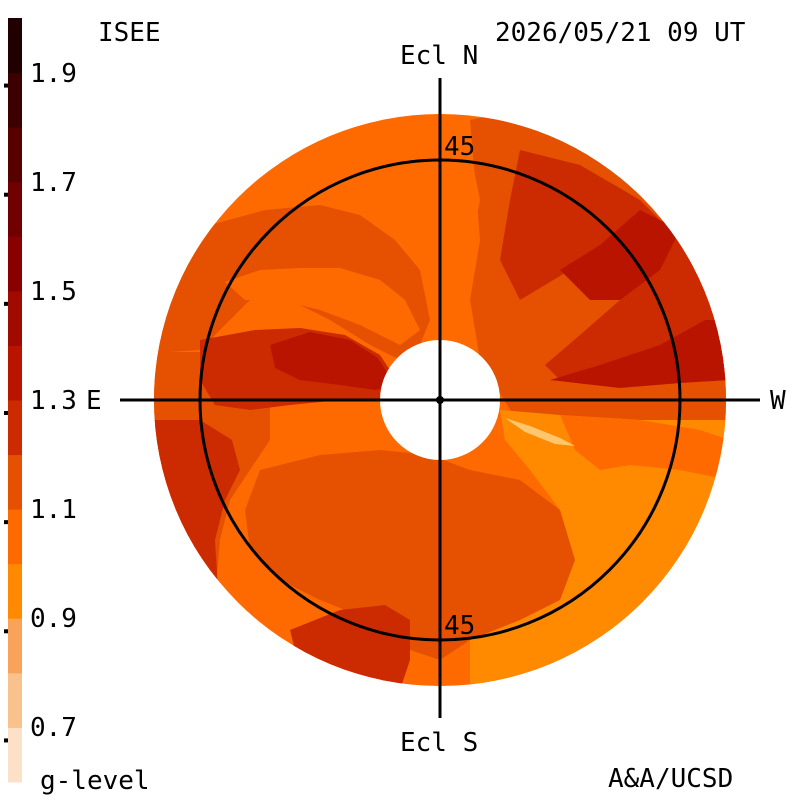 The height and width of the screenshot is (804, 800). Describe the element at coordinates (460, 626) in the screenshot. I see `ring-label-bottom: 45` at that location.